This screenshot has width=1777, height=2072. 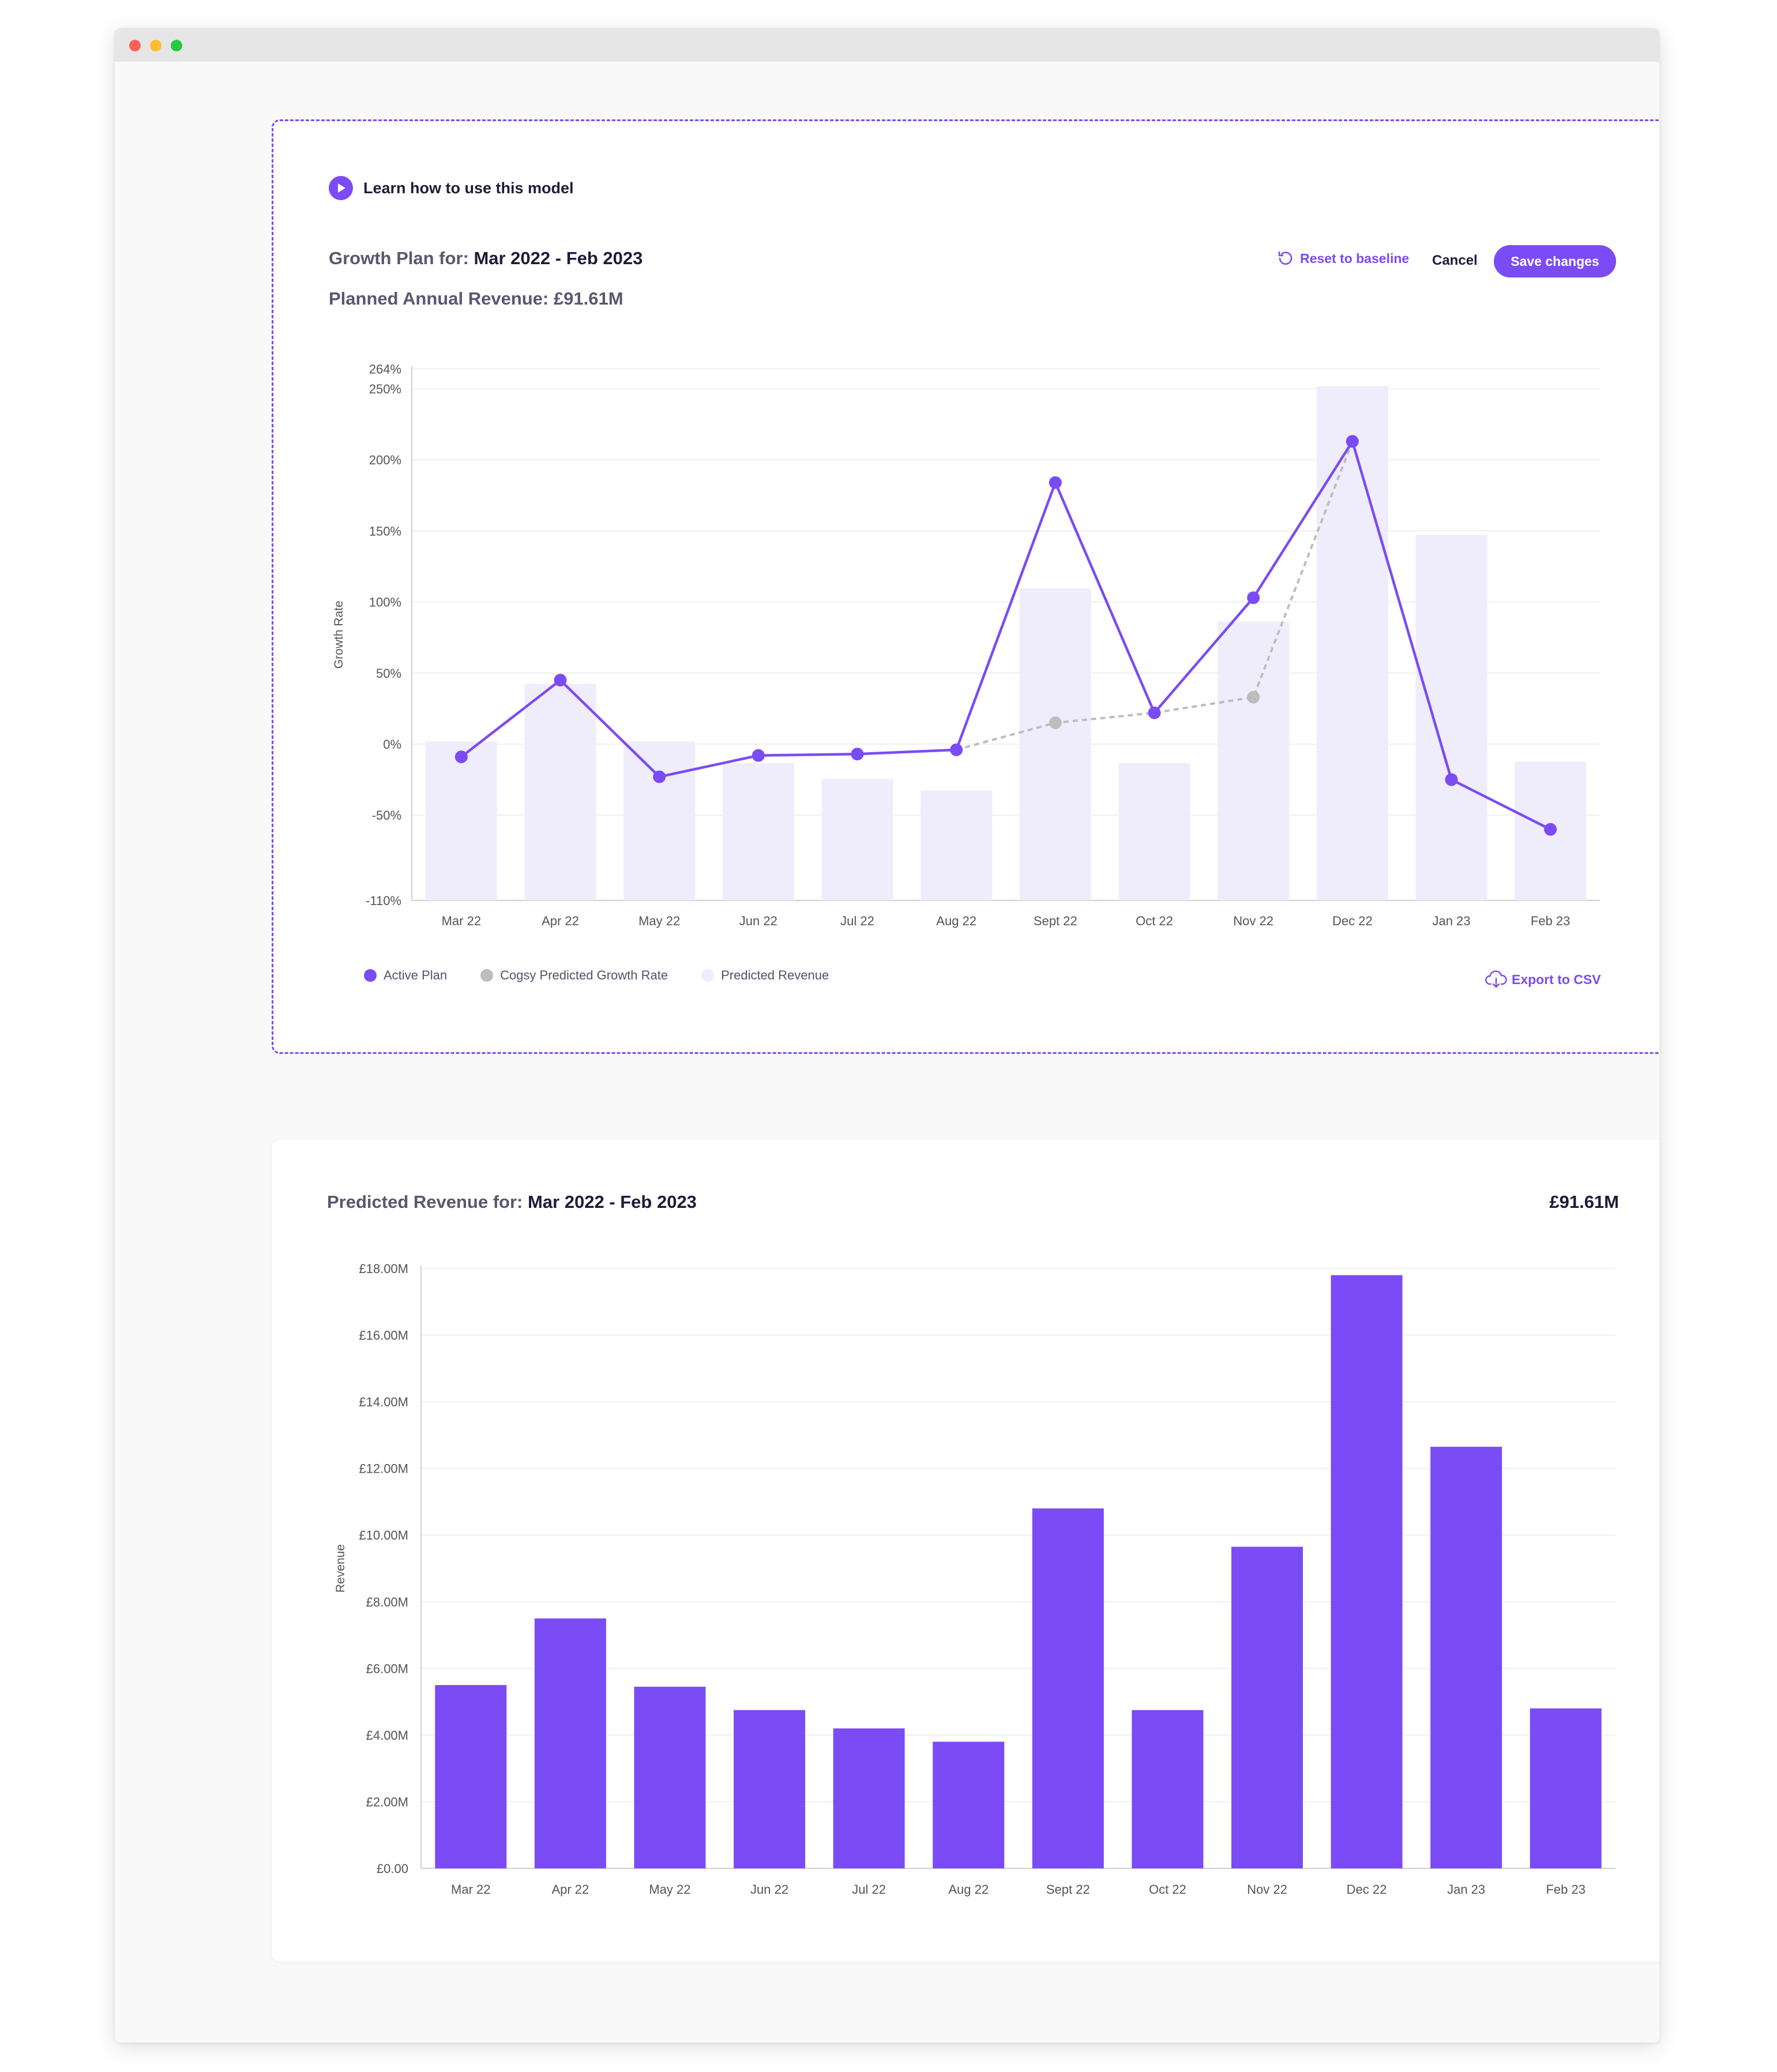 I want to click on predicted-growth-point, so click(x=1253, y=697).